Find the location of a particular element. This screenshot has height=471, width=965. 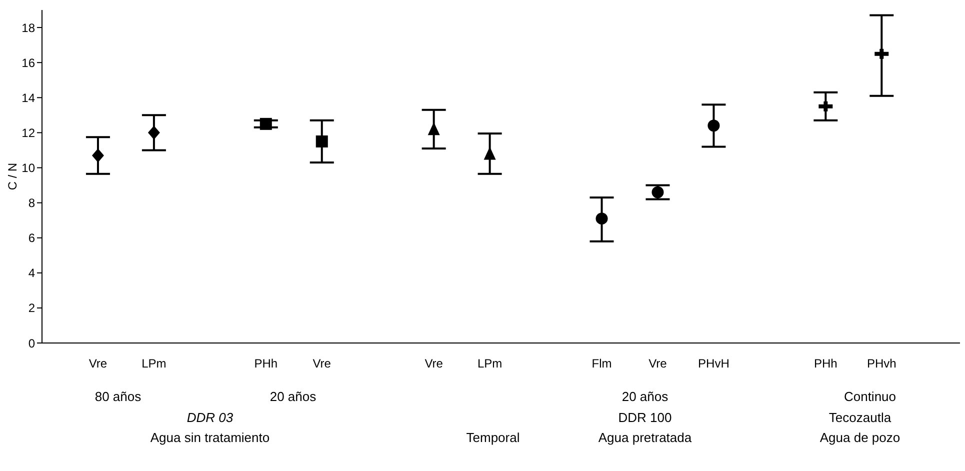

y-tick-label: 12 is located at coordinates (29, 133).